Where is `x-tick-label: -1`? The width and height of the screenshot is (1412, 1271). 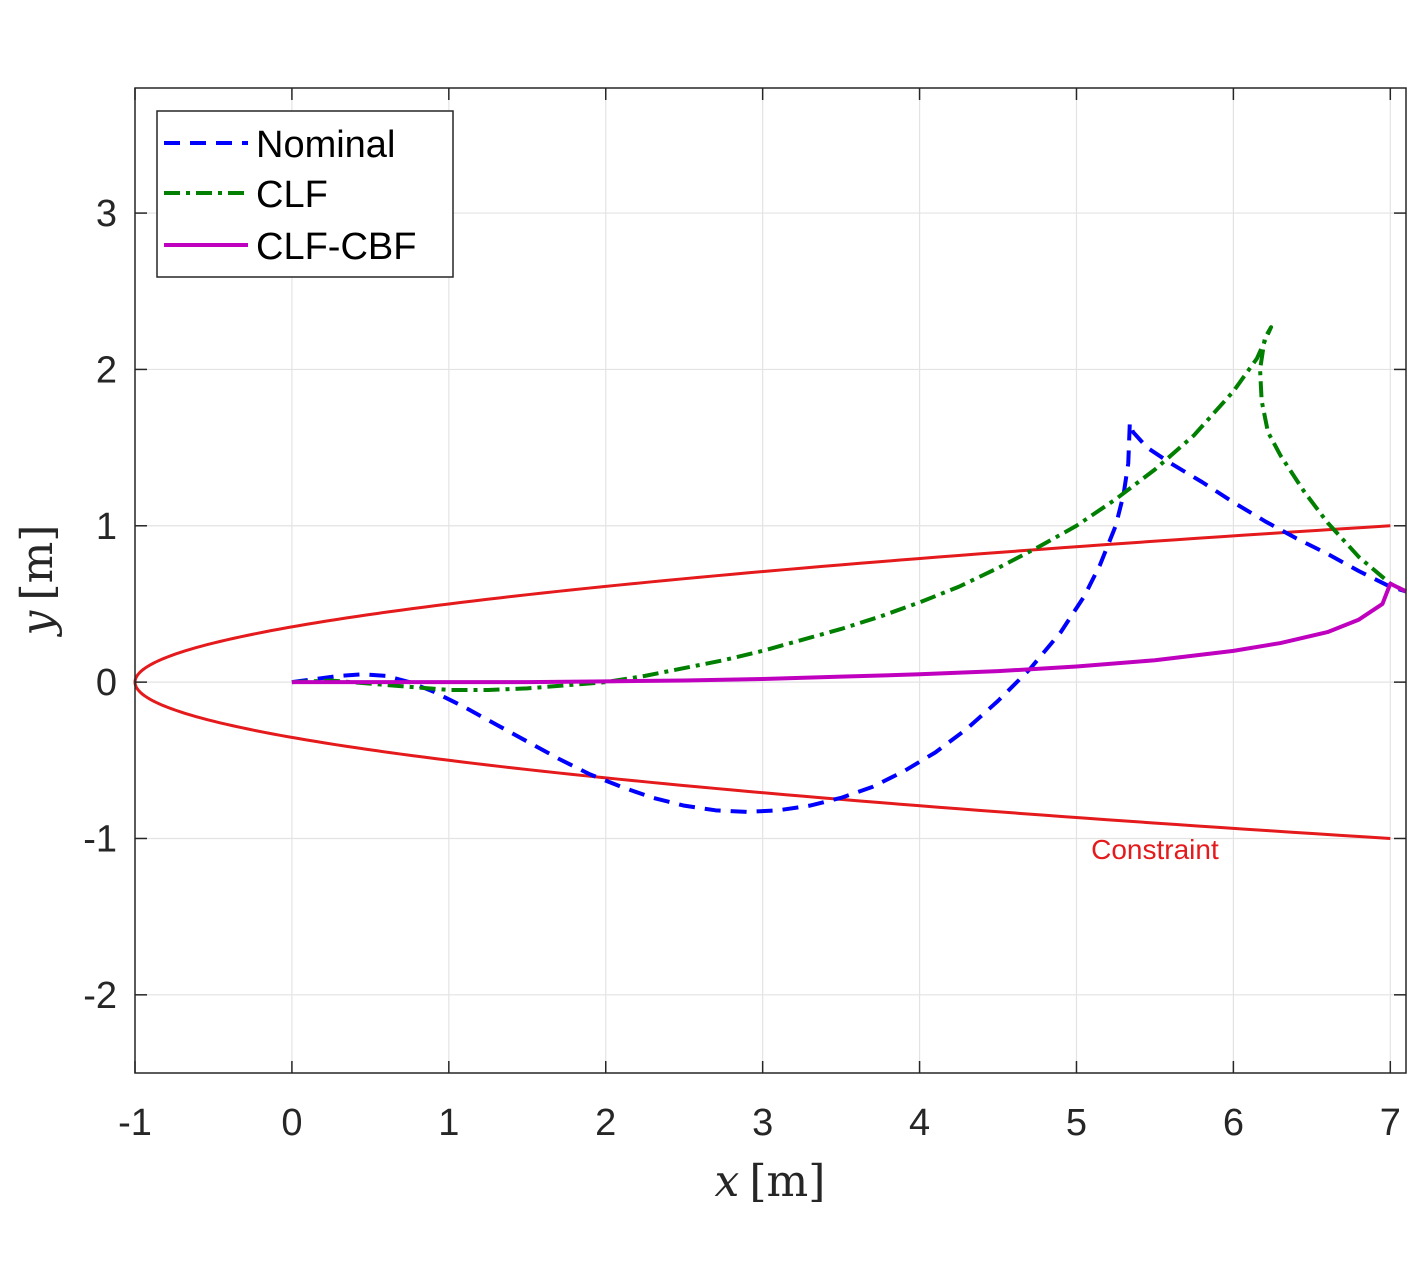 x-tick-label: -1 is located at coordinates (135, 1123).